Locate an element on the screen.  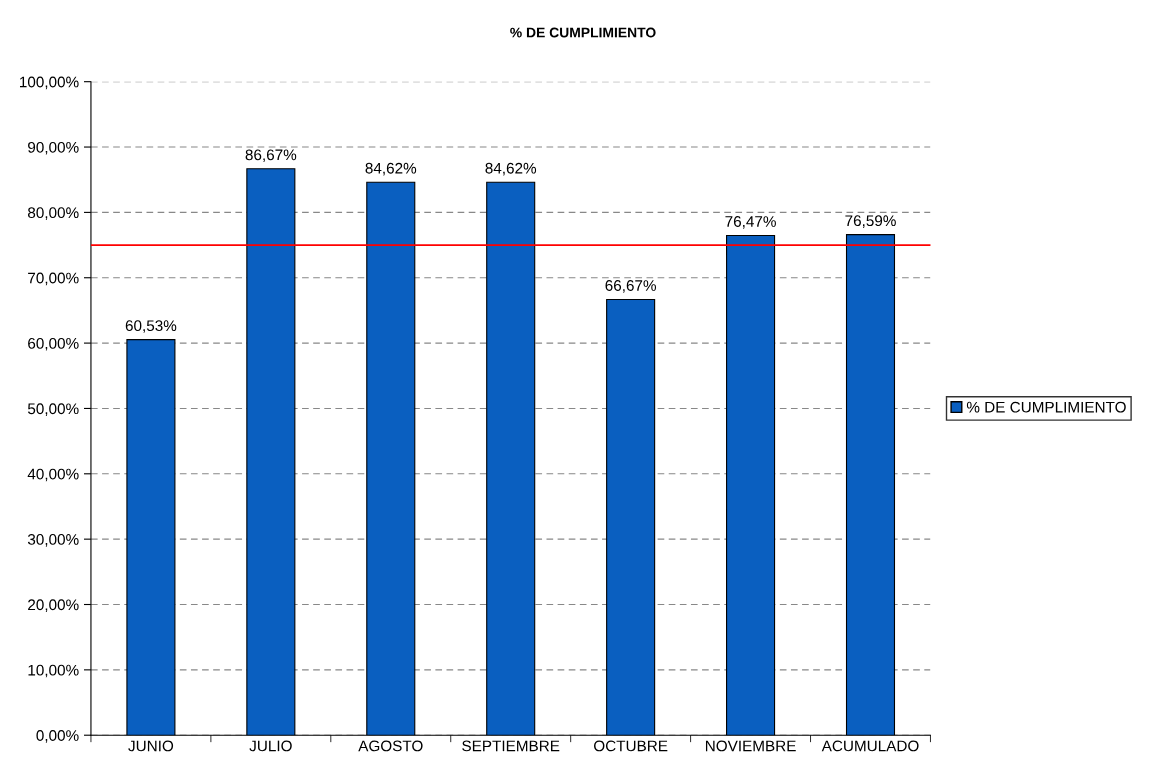
y-tick-label: 20,00% is located at coordinates (53, 605).